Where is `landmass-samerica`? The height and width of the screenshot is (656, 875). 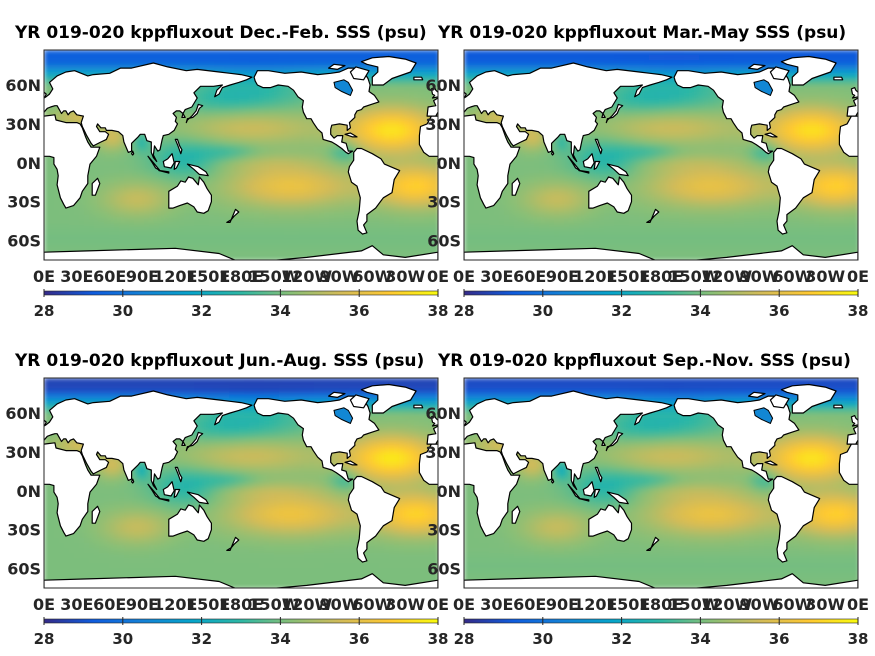 landmass-samerica is located at coordinates (374, 191).